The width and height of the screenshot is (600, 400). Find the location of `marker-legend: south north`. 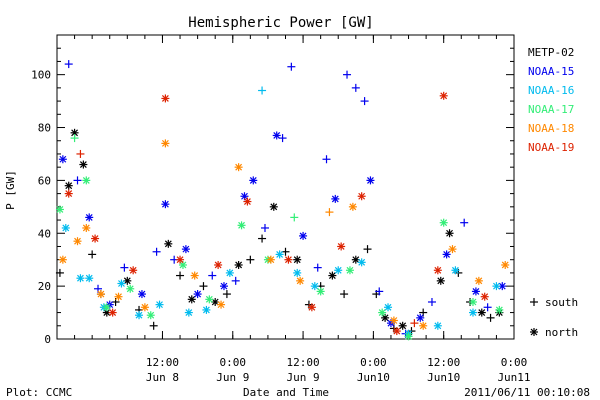

marker-legend: south north is located at coordinates (554, 317).